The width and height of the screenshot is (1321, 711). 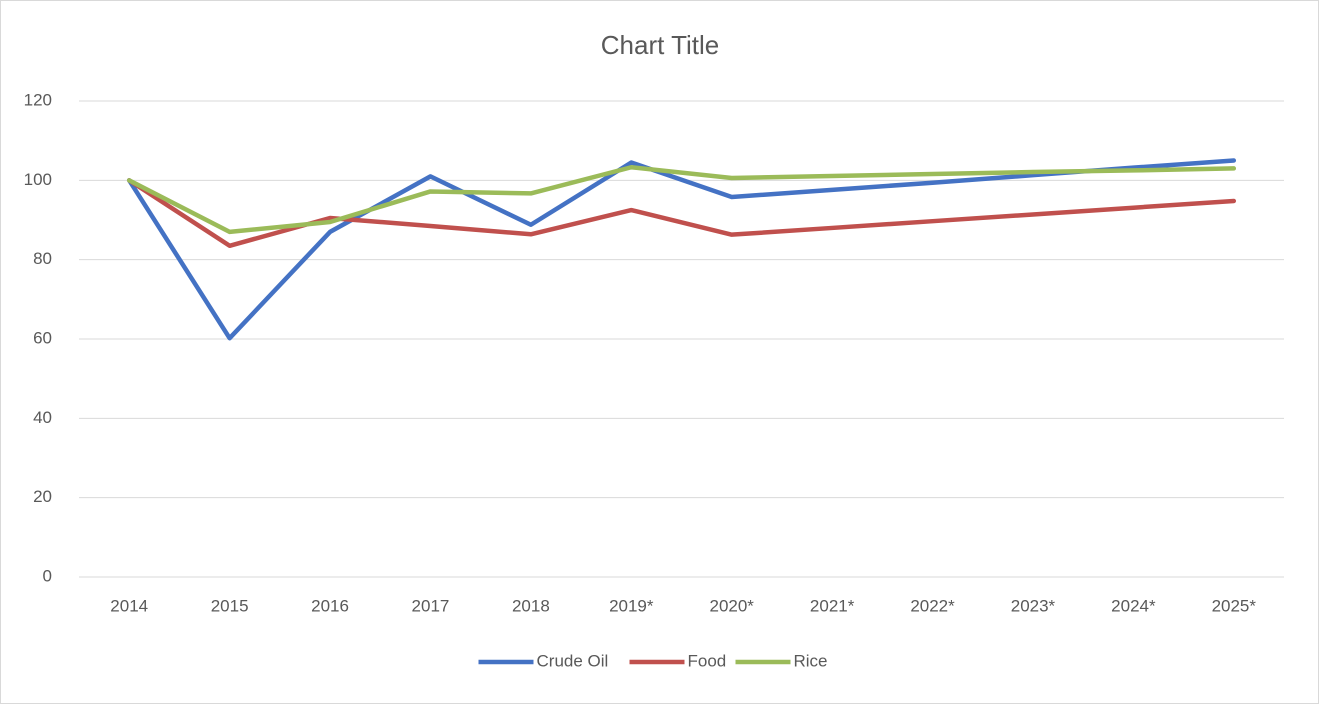 I want to click on x-tick-label: 2025*, so click(x=1234, y=605).